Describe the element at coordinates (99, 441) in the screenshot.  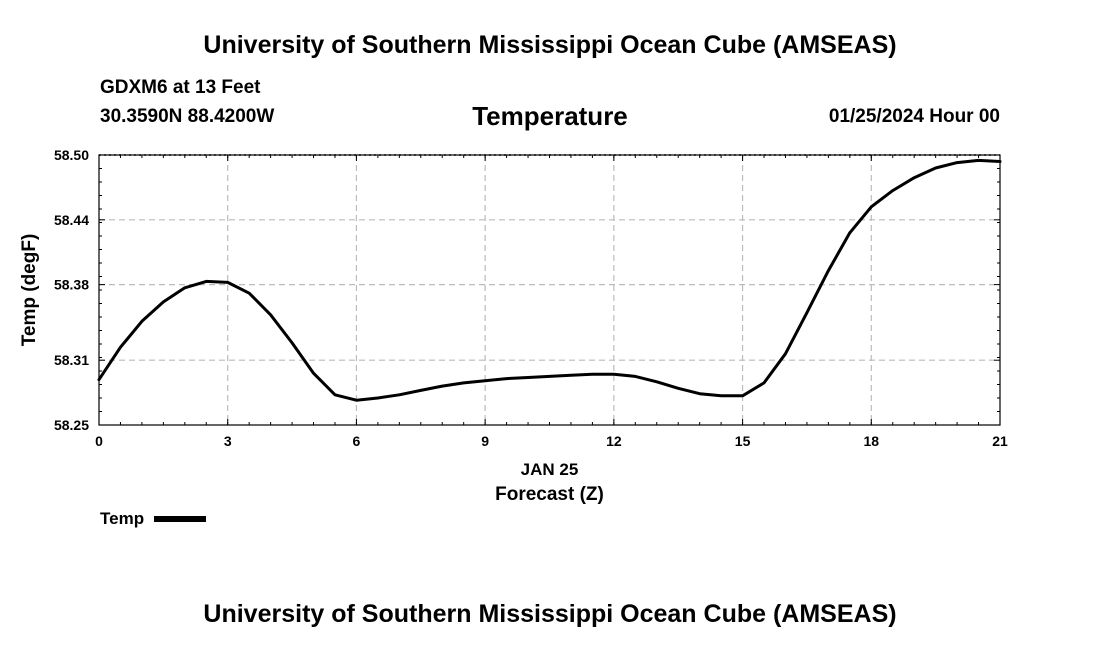
I see `x-tick-label: 0` at that location.